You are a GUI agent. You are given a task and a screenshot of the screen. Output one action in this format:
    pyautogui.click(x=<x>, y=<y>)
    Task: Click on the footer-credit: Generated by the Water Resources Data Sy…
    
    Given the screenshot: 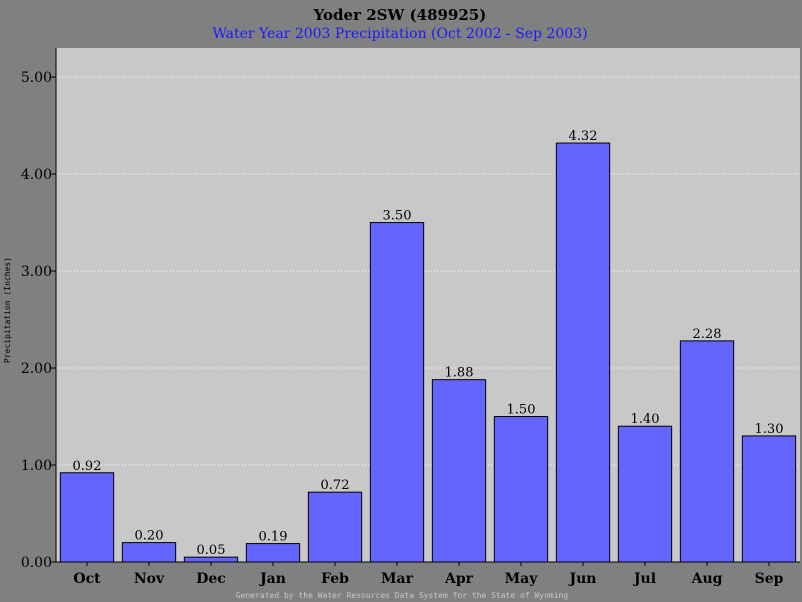 What is the action you would take?
    pyautogui.click(x=402, y=595)
    